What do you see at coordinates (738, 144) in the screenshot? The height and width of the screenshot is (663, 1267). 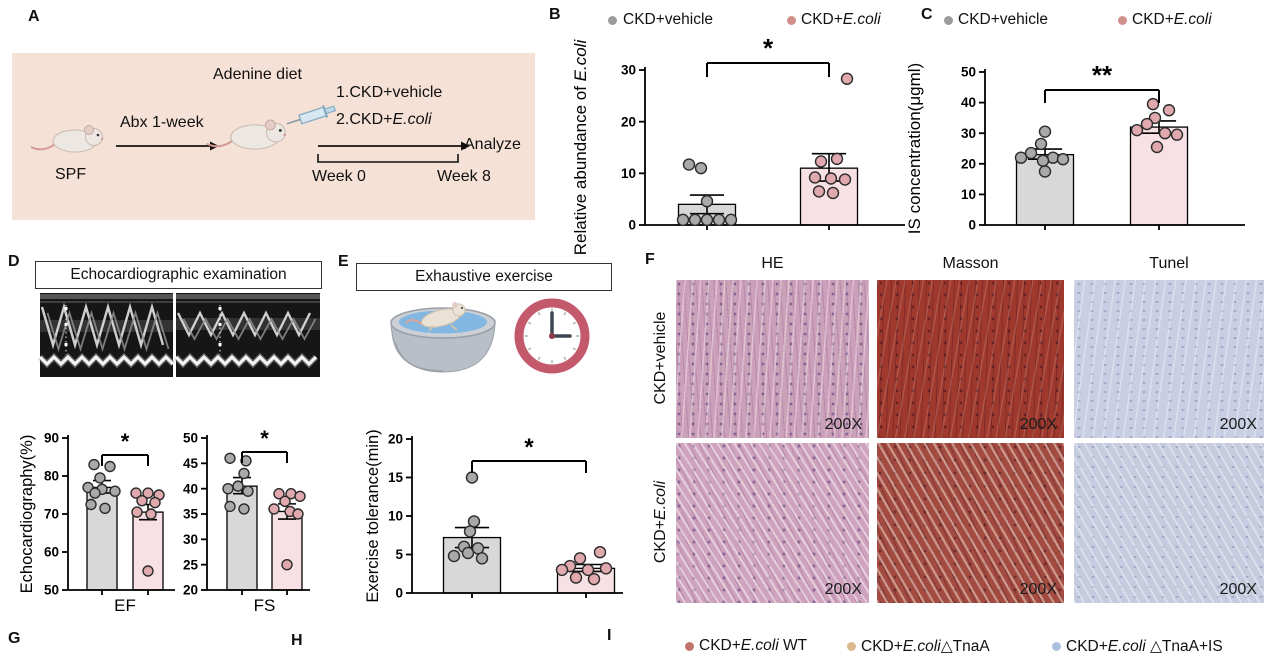 I see `chart-b-ecoli-abundance: 0 10 20 30 * Relative abundance of E.coli` at bounding box center [738, 144].